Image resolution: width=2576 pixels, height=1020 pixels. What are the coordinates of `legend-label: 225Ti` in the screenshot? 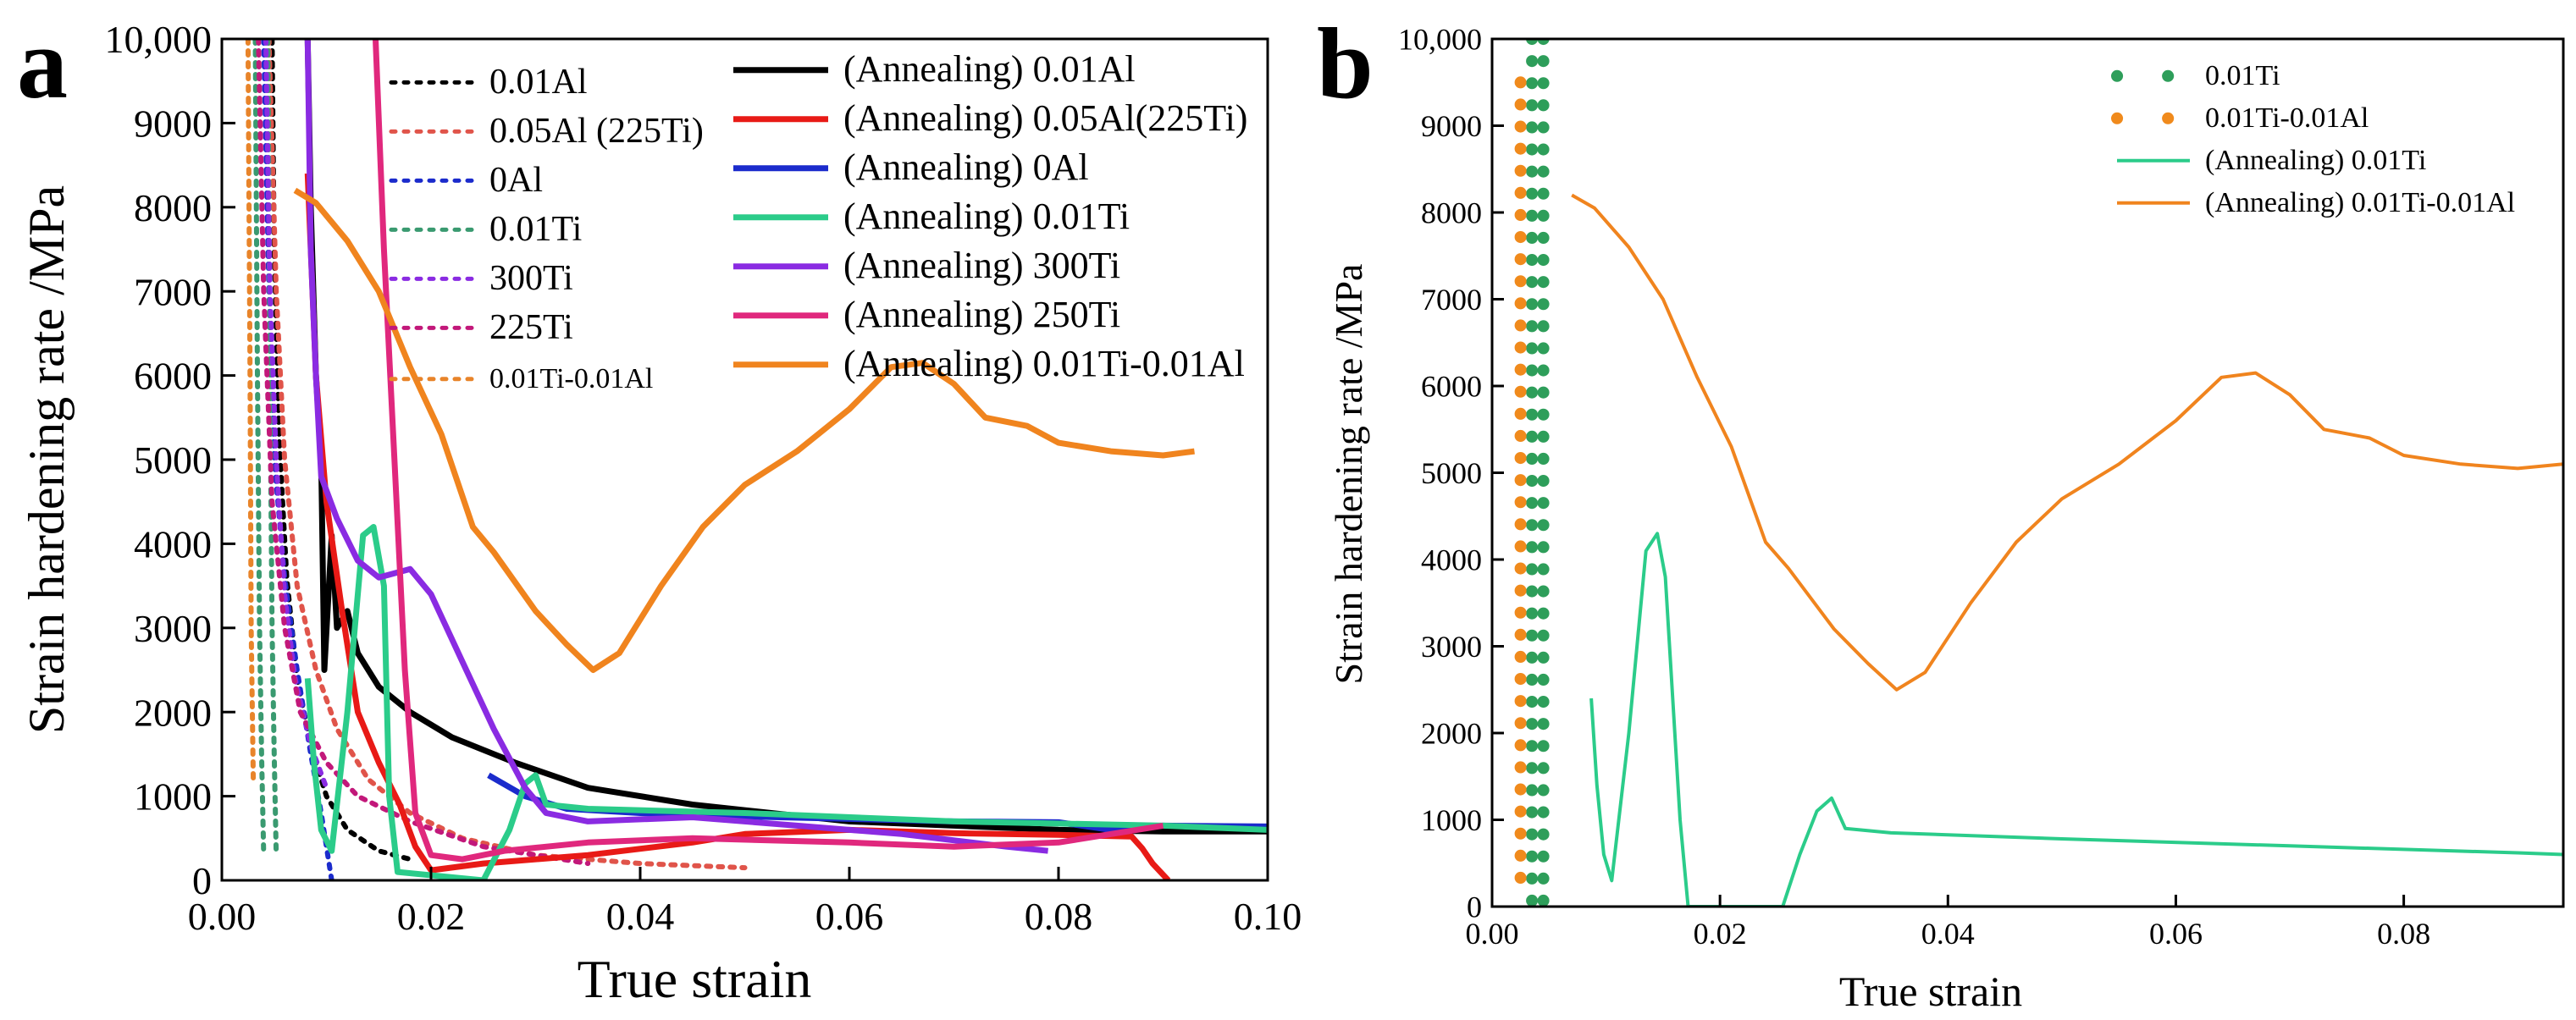 It's located at (531, 327).